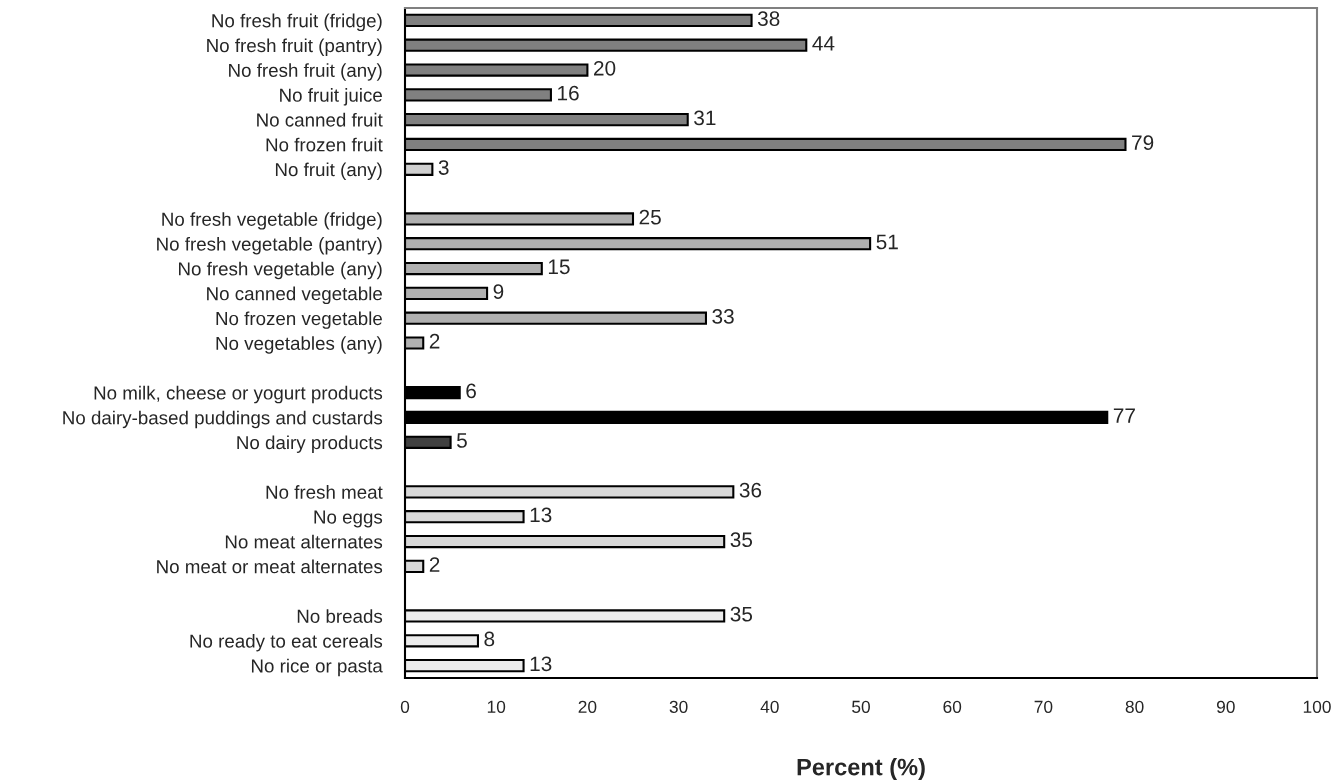 This screenshot has width=1340, height=781. What do you see at coordinates (286, 642) in the screenshot?
I see `y-tick-label: No ready to eat cereals` at bounding box center [286, 642].